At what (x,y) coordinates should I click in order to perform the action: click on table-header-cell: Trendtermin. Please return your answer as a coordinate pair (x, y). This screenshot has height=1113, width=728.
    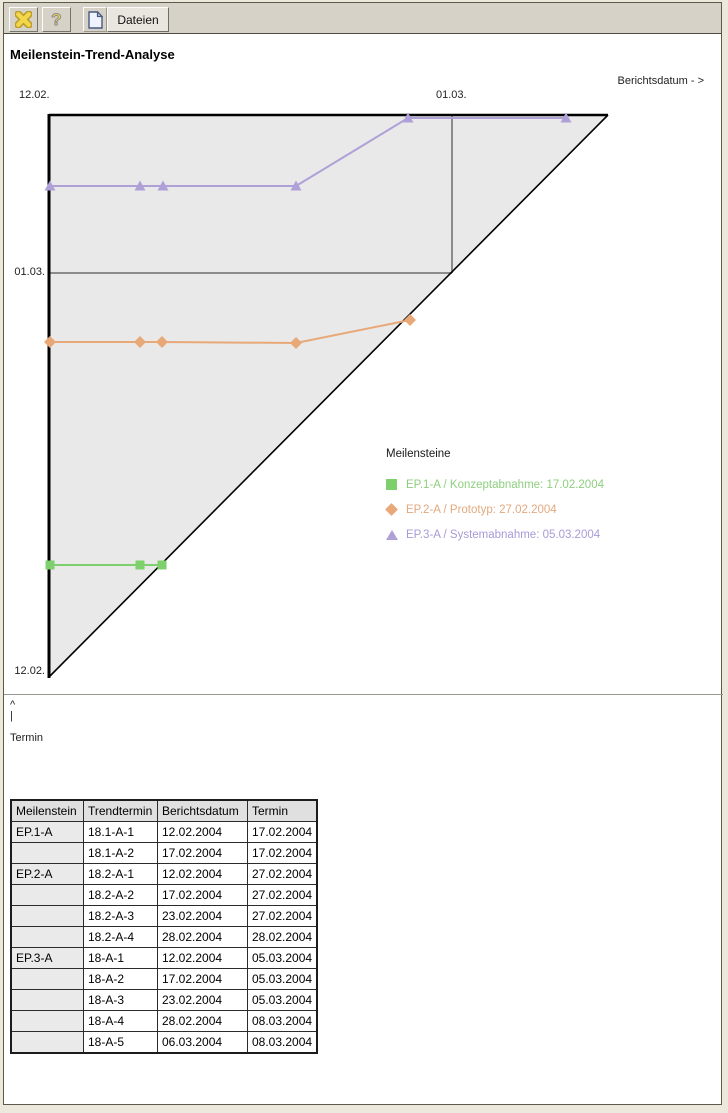
    Looking at the image, I should click on (120, 810).